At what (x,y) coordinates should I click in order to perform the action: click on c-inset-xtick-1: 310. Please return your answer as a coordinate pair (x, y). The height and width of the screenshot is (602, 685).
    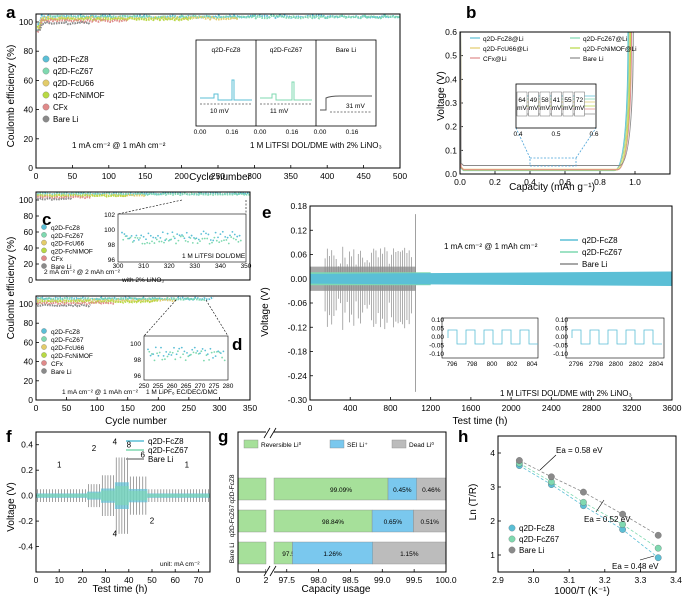
    Looking at the image, I should click on (143, 266).